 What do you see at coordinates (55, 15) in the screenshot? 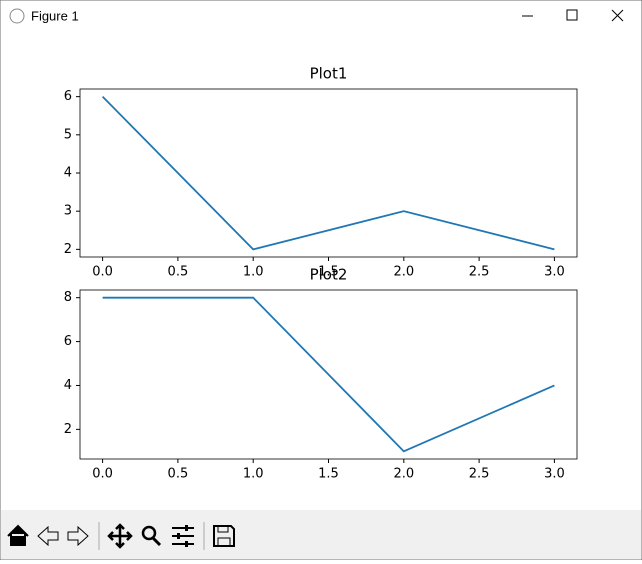
I see `window-title: Figure 1` at bounding box center [55, 15].